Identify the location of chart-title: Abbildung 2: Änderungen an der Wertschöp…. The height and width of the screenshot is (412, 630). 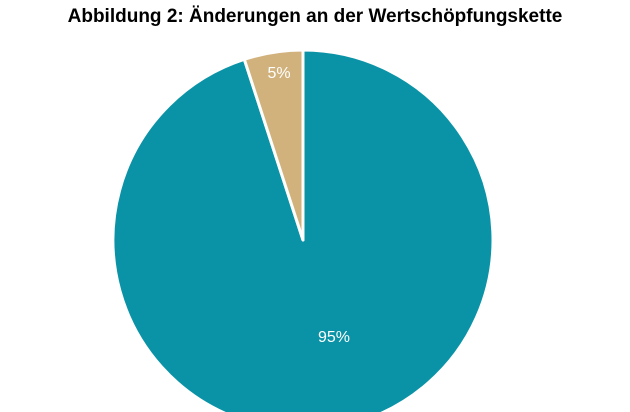
(315, 16).